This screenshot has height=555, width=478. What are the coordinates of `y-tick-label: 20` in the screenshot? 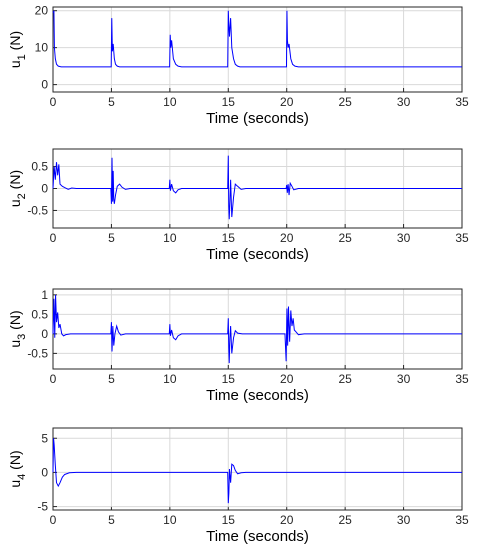 It's located at (42, 11).